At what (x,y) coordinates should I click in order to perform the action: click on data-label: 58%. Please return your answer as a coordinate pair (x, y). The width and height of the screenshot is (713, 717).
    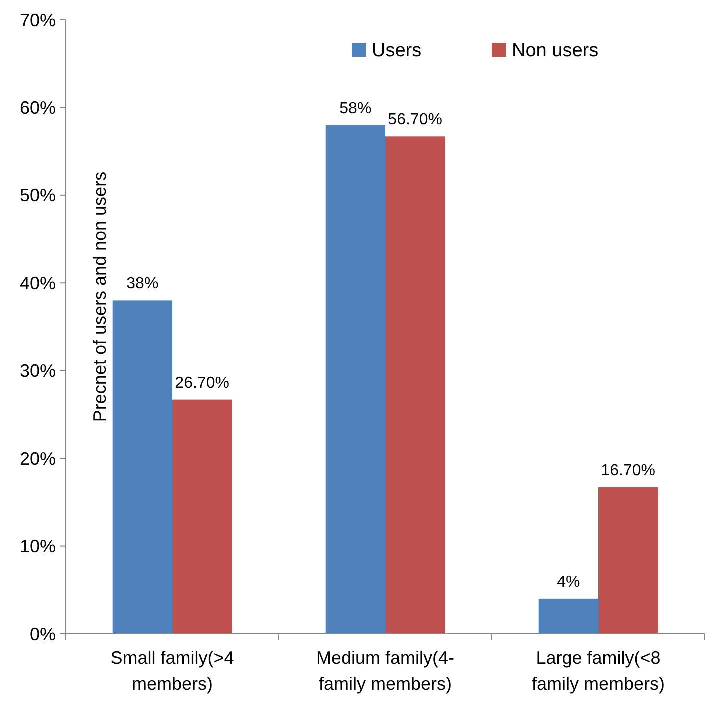
    Looking at the image, I should click on (356, 109).